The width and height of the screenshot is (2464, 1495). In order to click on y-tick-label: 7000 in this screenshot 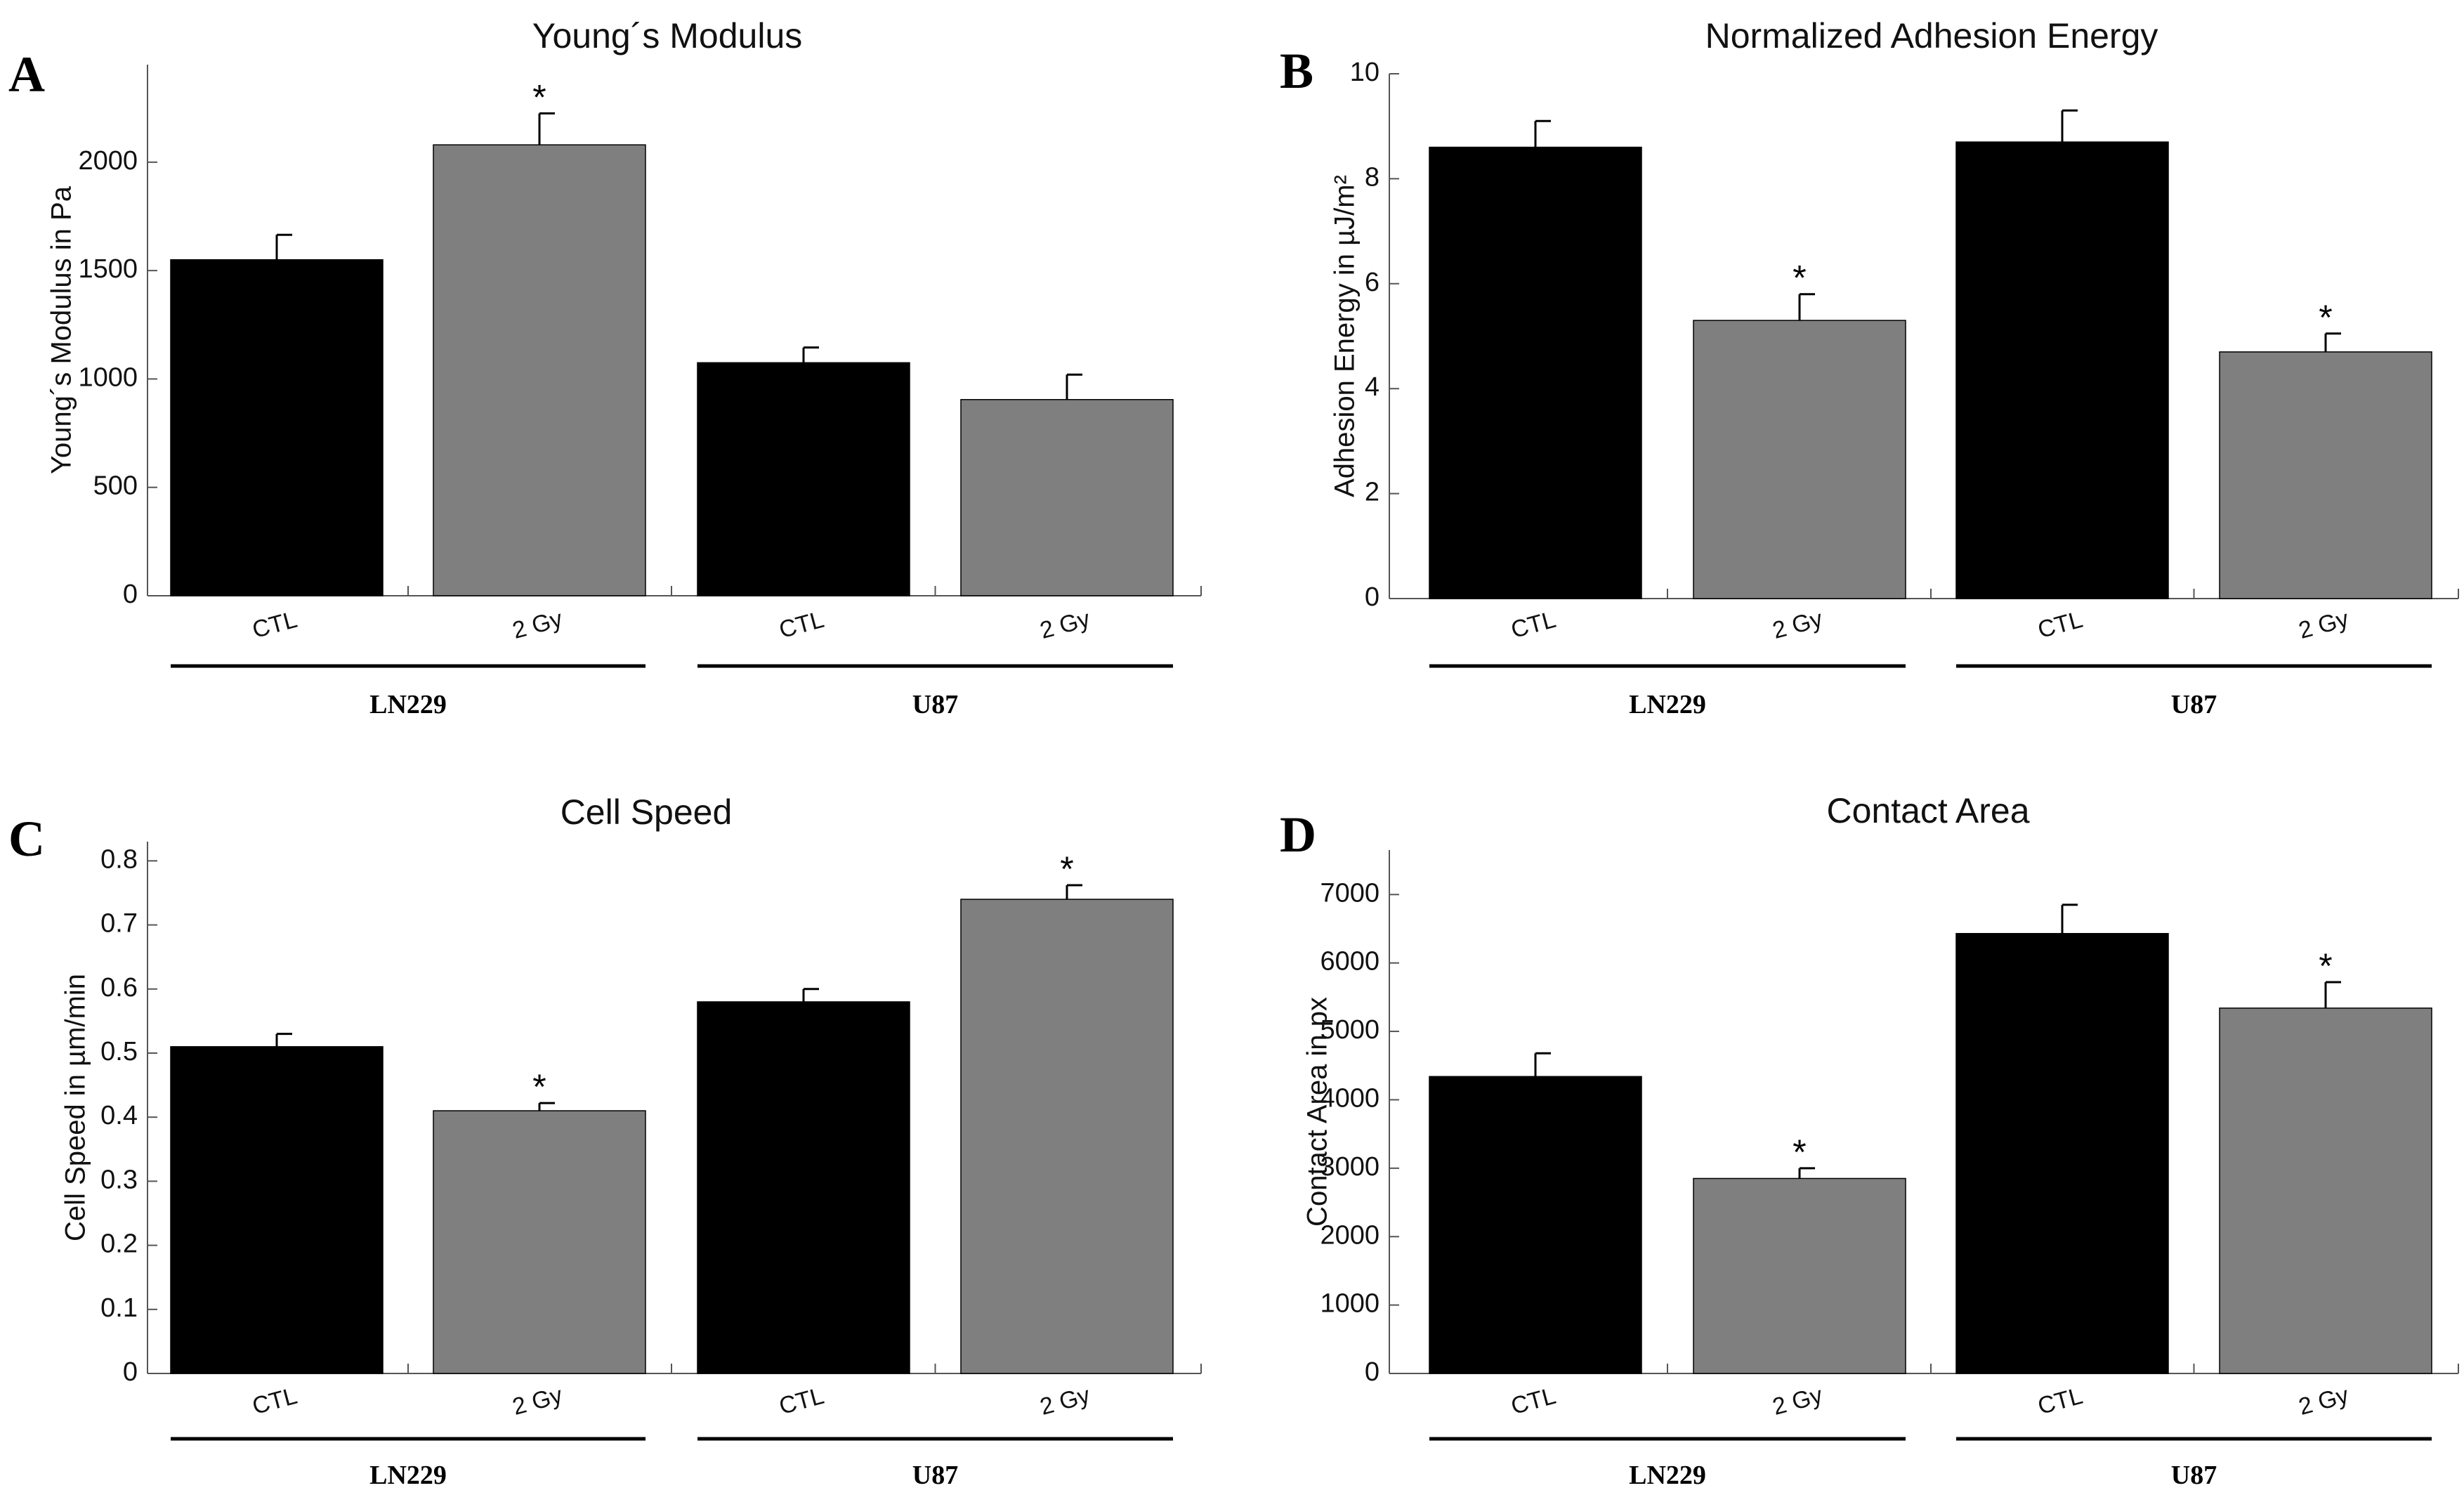, I will do `click(1350, 893)`.